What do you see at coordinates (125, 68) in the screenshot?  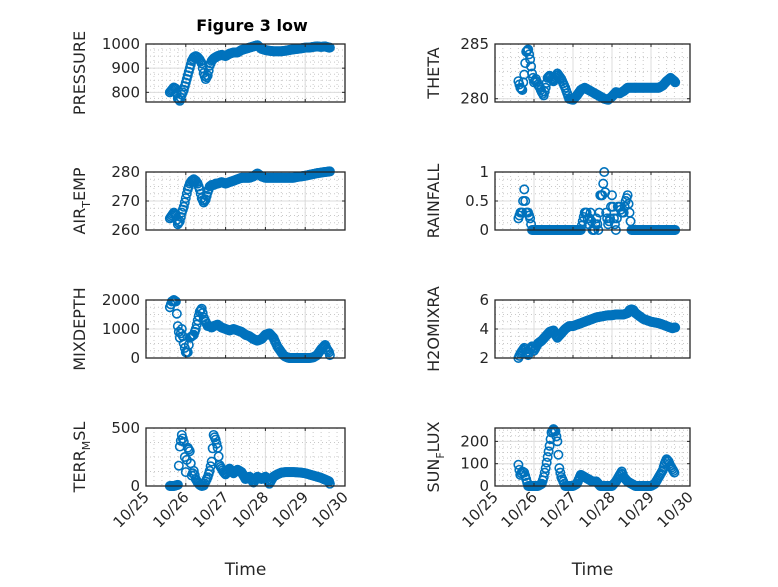 I see `y-tick-label: 900` at bounding box center [125, 68].